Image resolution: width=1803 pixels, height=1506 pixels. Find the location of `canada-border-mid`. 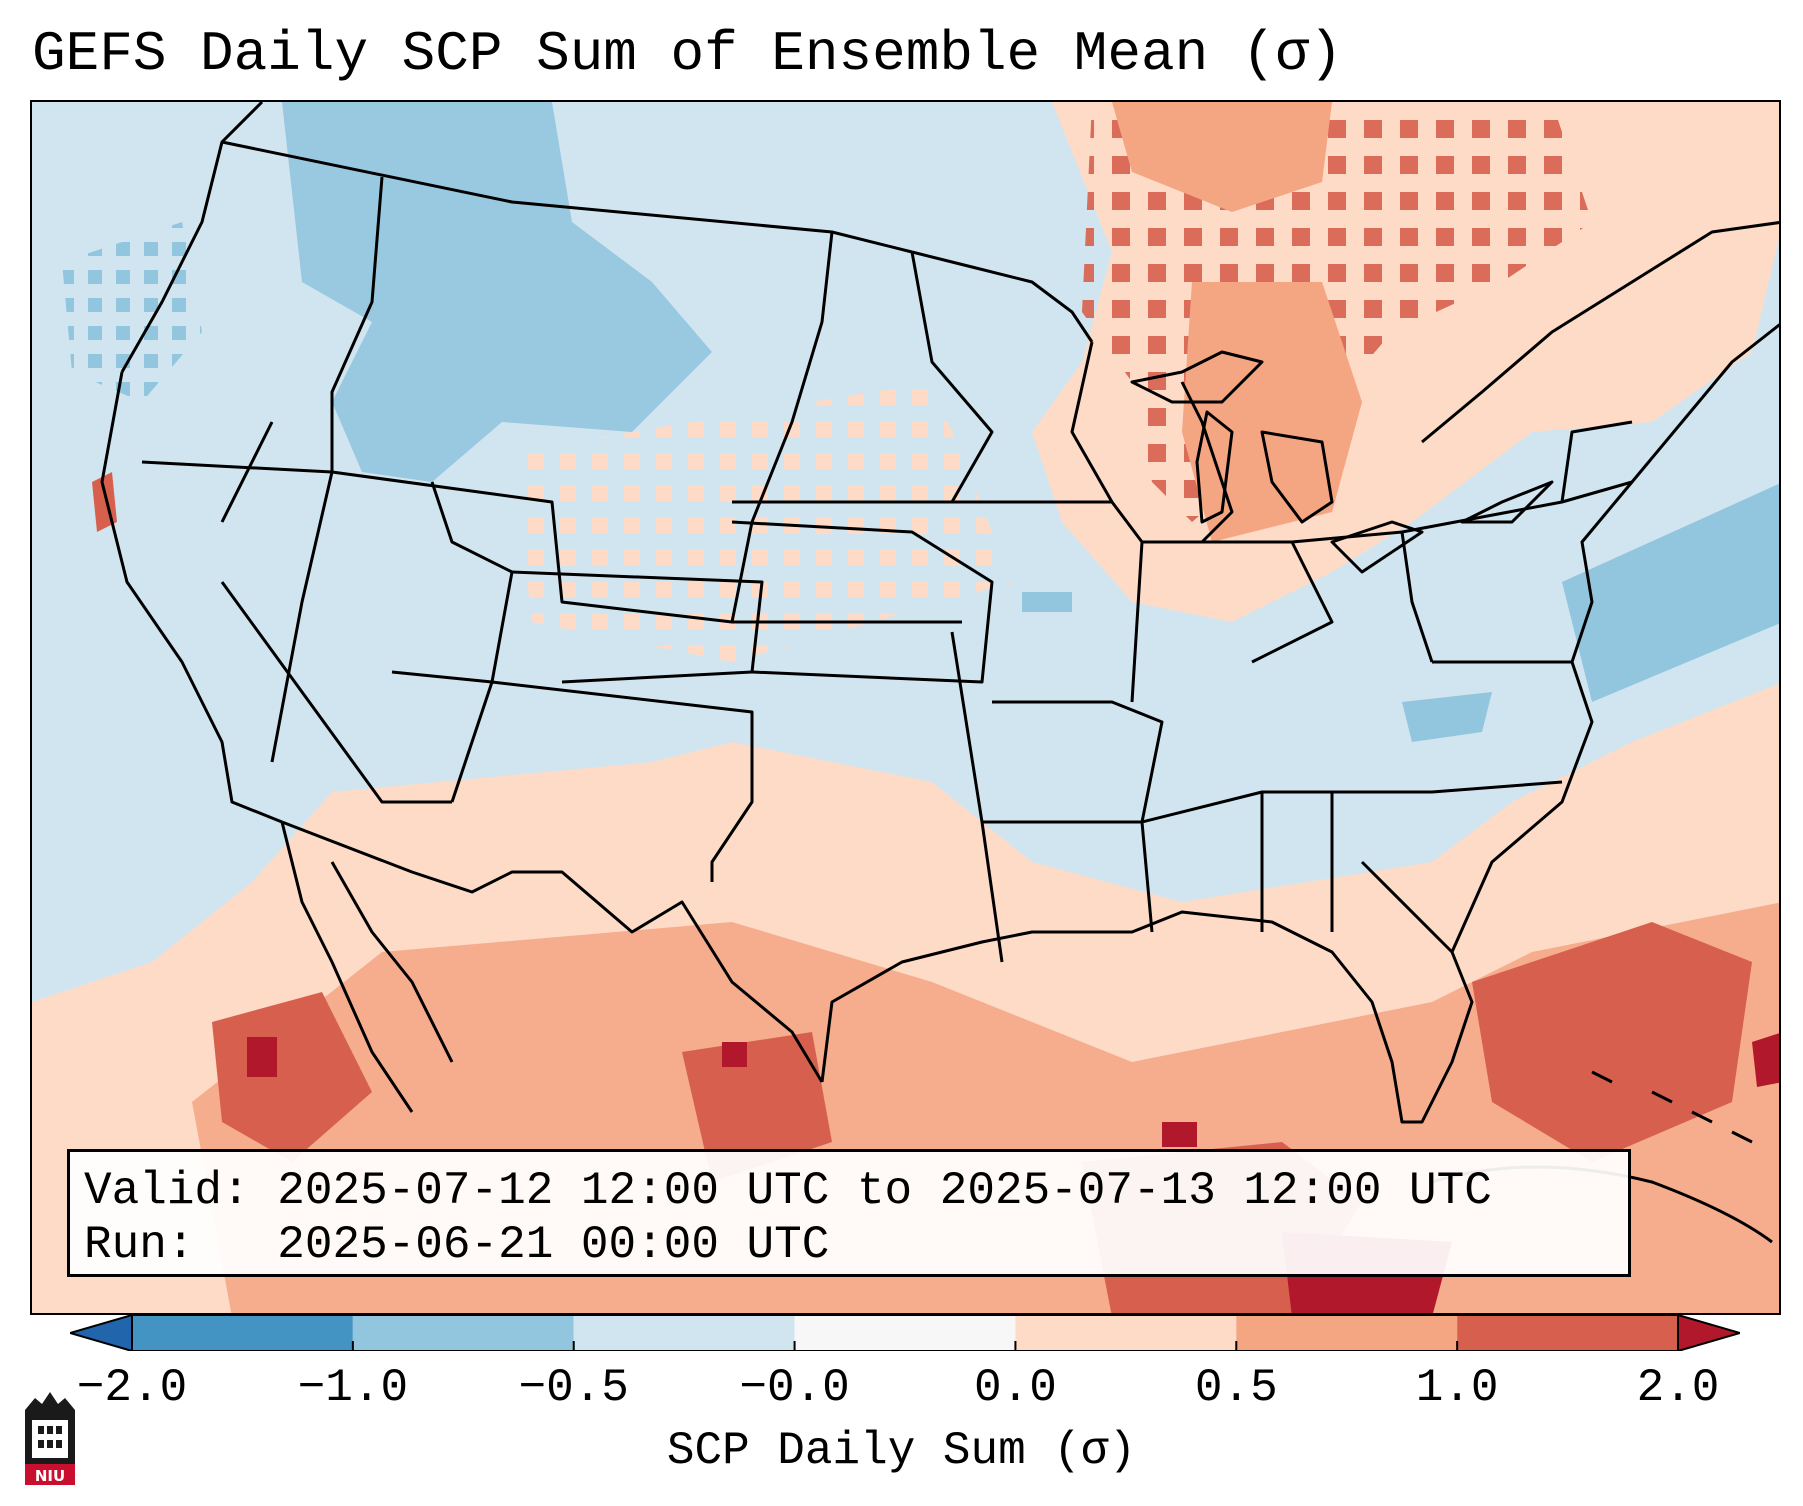

canada-border-mid is located at coordinates (1002, 296).